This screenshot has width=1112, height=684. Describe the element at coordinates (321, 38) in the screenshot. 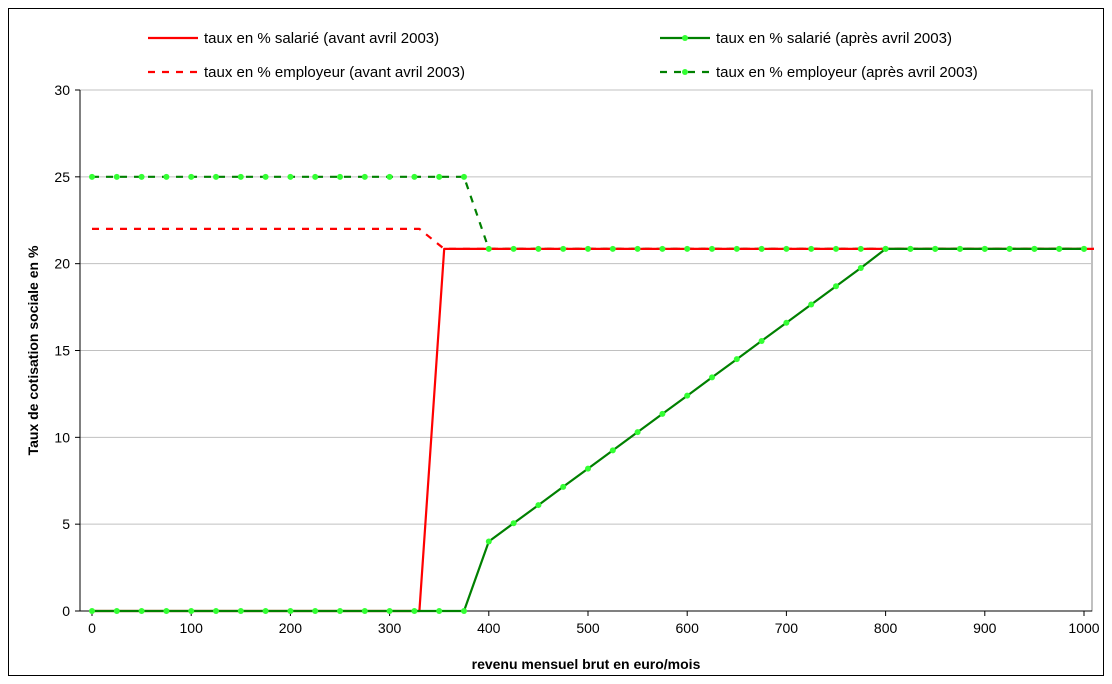

I see `legend-label-salarie-avant: taux en % salarié (avant avril 2003)` at that location.